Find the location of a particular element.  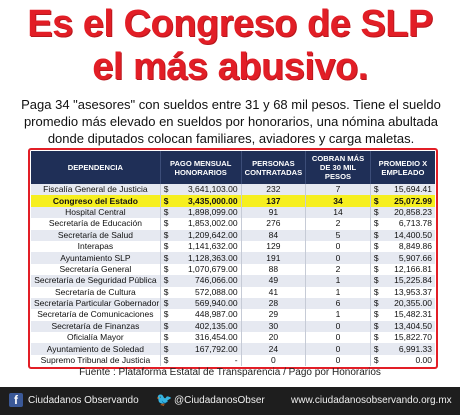

col-header-personas: PERSONAS CONTRATADAS is located at coordinates (274, 167).